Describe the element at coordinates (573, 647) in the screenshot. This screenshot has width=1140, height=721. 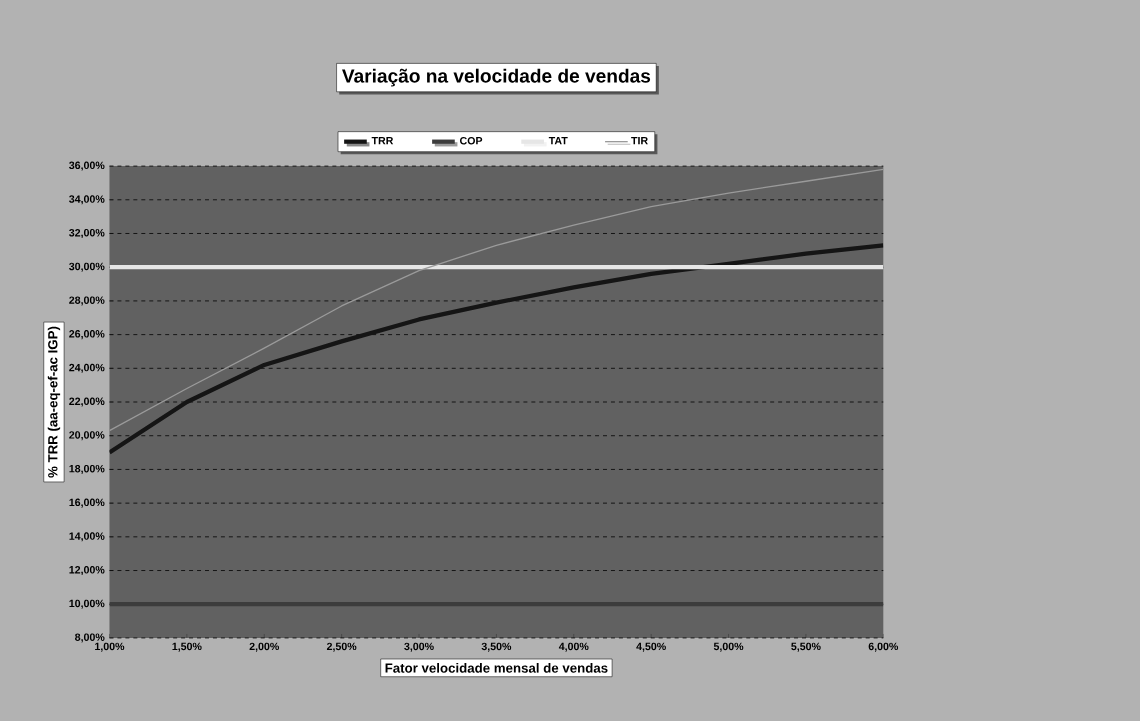
I see `x-tick-label: 4,00%` at that location.